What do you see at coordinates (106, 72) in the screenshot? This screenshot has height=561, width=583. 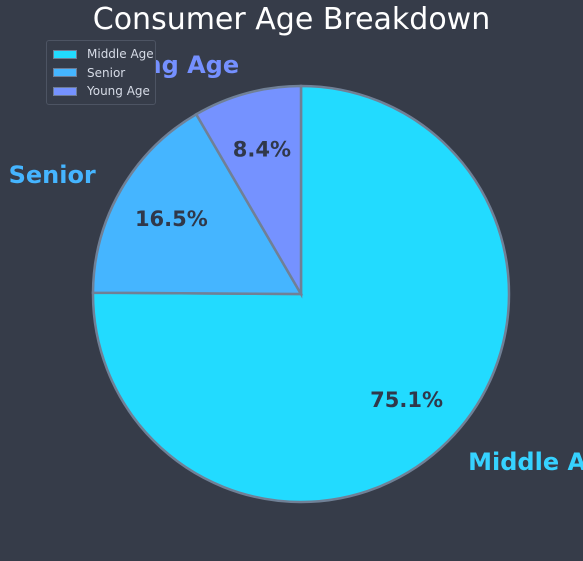 I see `legend-label-senior: Senior` at bounding box center [106, 72].